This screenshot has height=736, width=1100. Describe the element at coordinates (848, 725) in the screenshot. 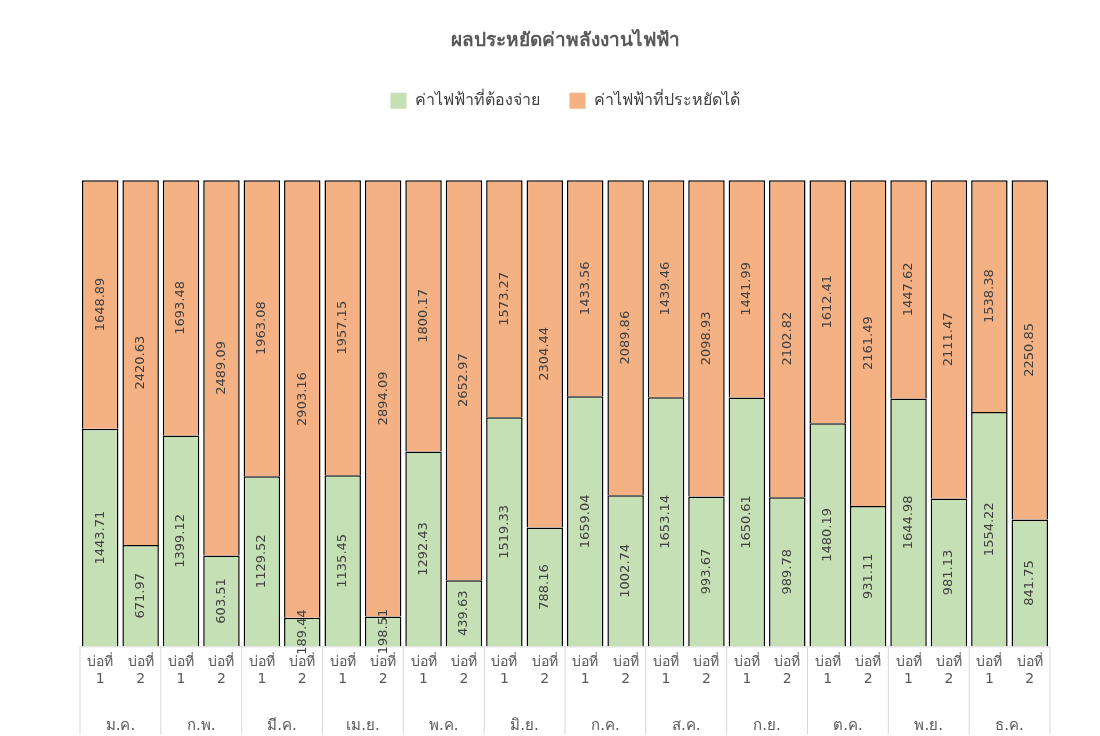

I see `text: ต.ค.` at that location.